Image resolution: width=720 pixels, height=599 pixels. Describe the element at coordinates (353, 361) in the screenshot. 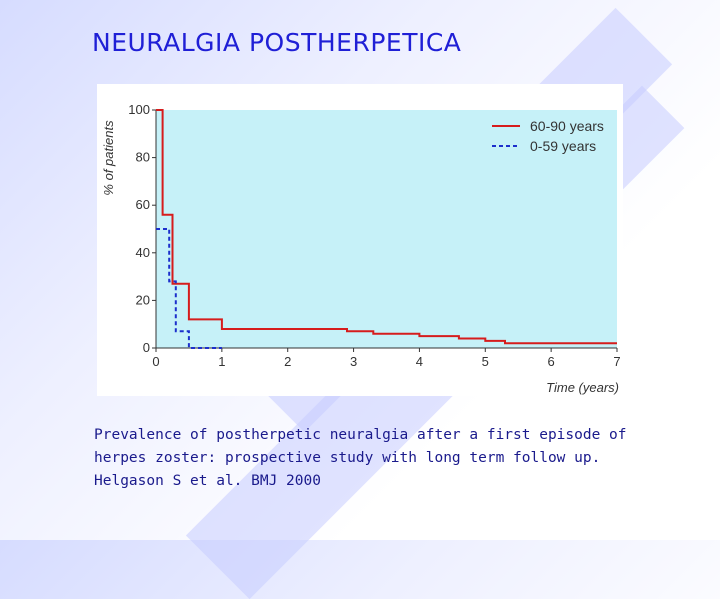

I see `x-tick-label: 3` at that location.